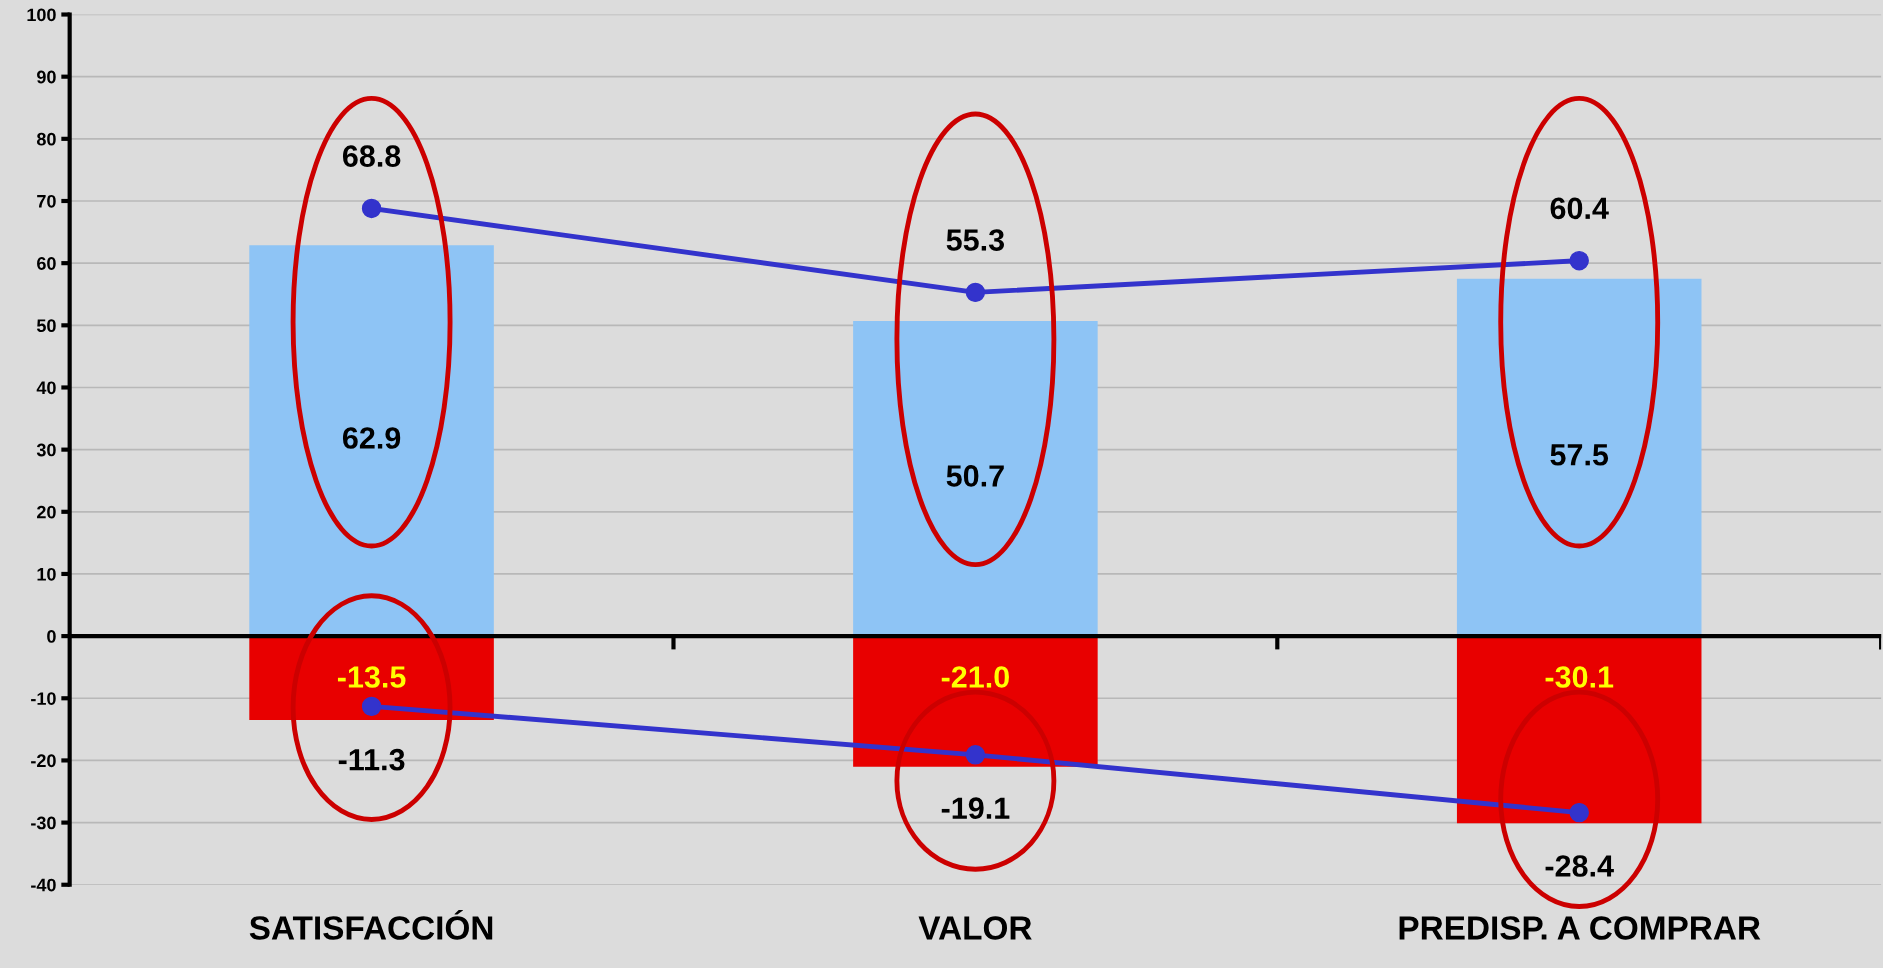 The width and height of the screenshot is (1883, 968). Describe the element at coordinates (46, 77) in the screenshot. I see `y-tick-label: 90` at that location.